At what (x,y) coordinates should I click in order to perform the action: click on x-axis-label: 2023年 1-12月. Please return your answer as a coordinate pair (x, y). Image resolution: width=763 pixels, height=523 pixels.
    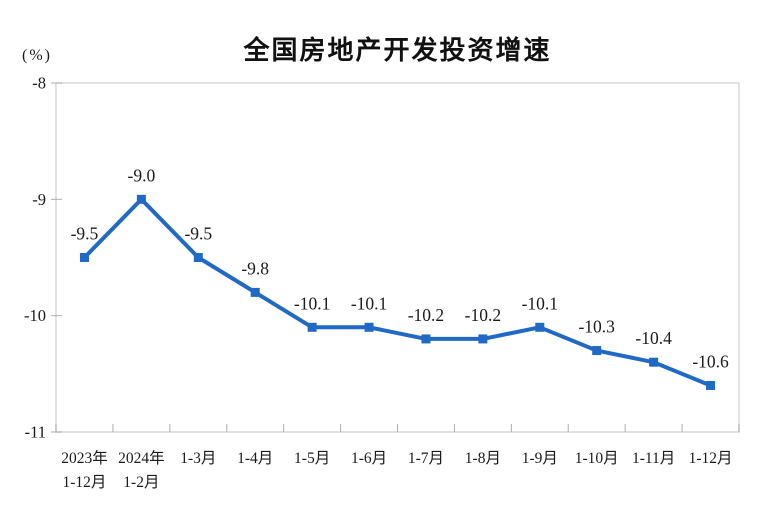
    Looking at the image, I should click on (84, 470).